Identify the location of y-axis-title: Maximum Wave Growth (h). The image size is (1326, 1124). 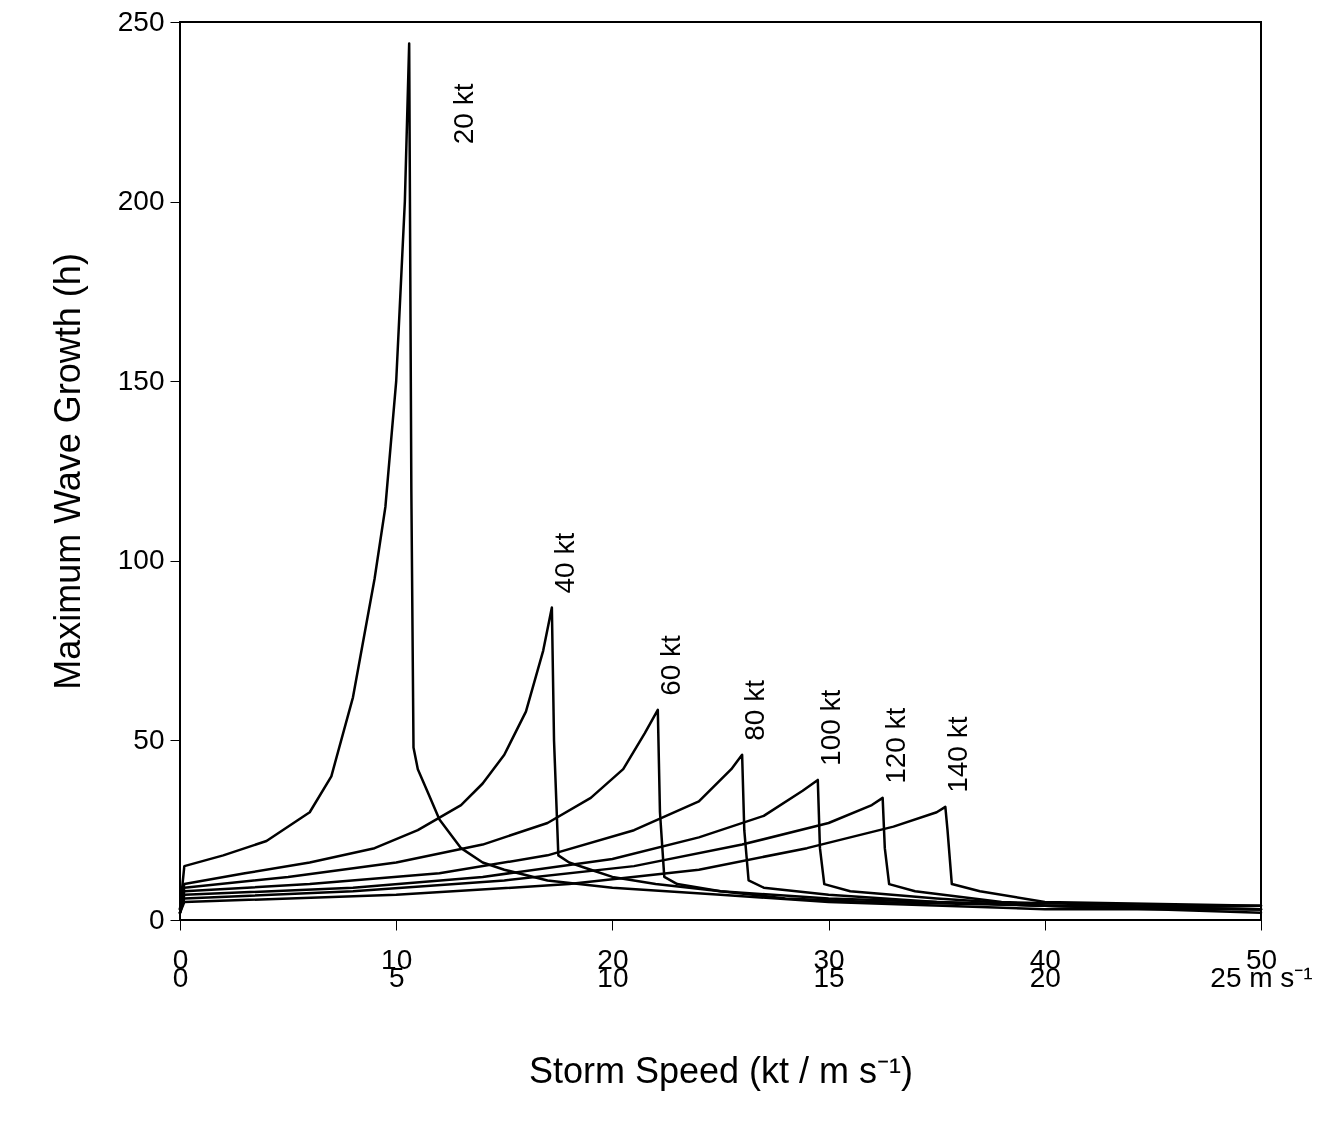
(67, 471).